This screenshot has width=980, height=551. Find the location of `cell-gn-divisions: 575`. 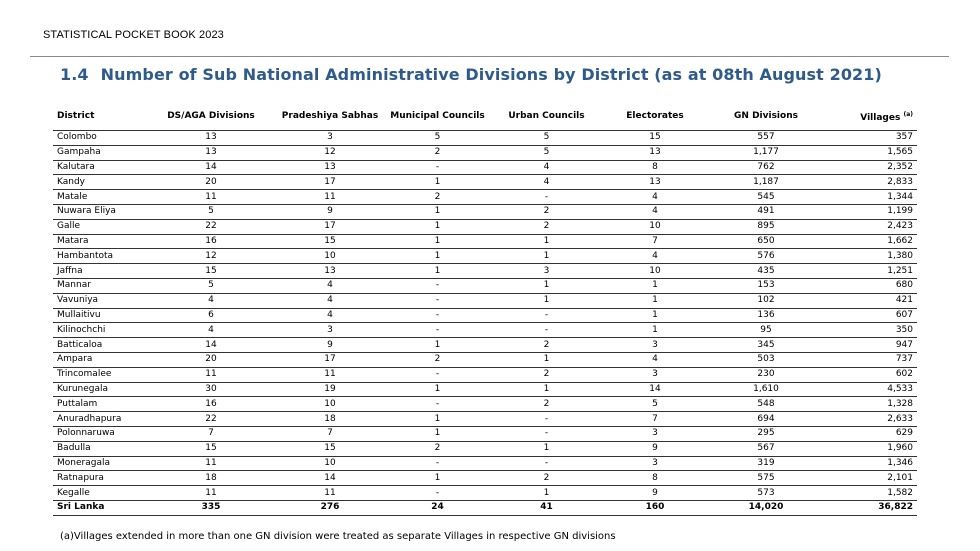

cell-gn-divisions: 575 is located at coordinates (766, 478).